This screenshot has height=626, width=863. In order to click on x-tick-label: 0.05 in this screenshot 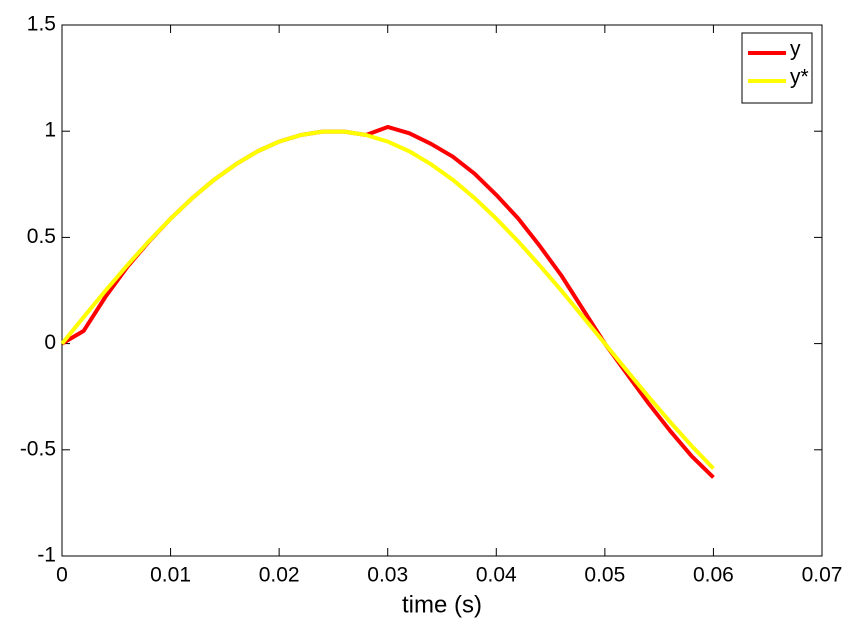, I will do `click(604, 575)`.